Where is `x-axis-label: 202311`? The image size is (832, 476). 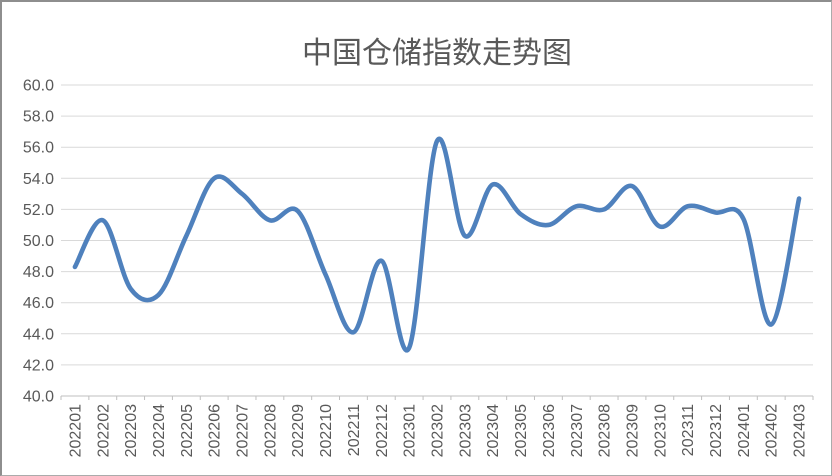 x-axis-label: 202311 is located at coordinates (688, 430).